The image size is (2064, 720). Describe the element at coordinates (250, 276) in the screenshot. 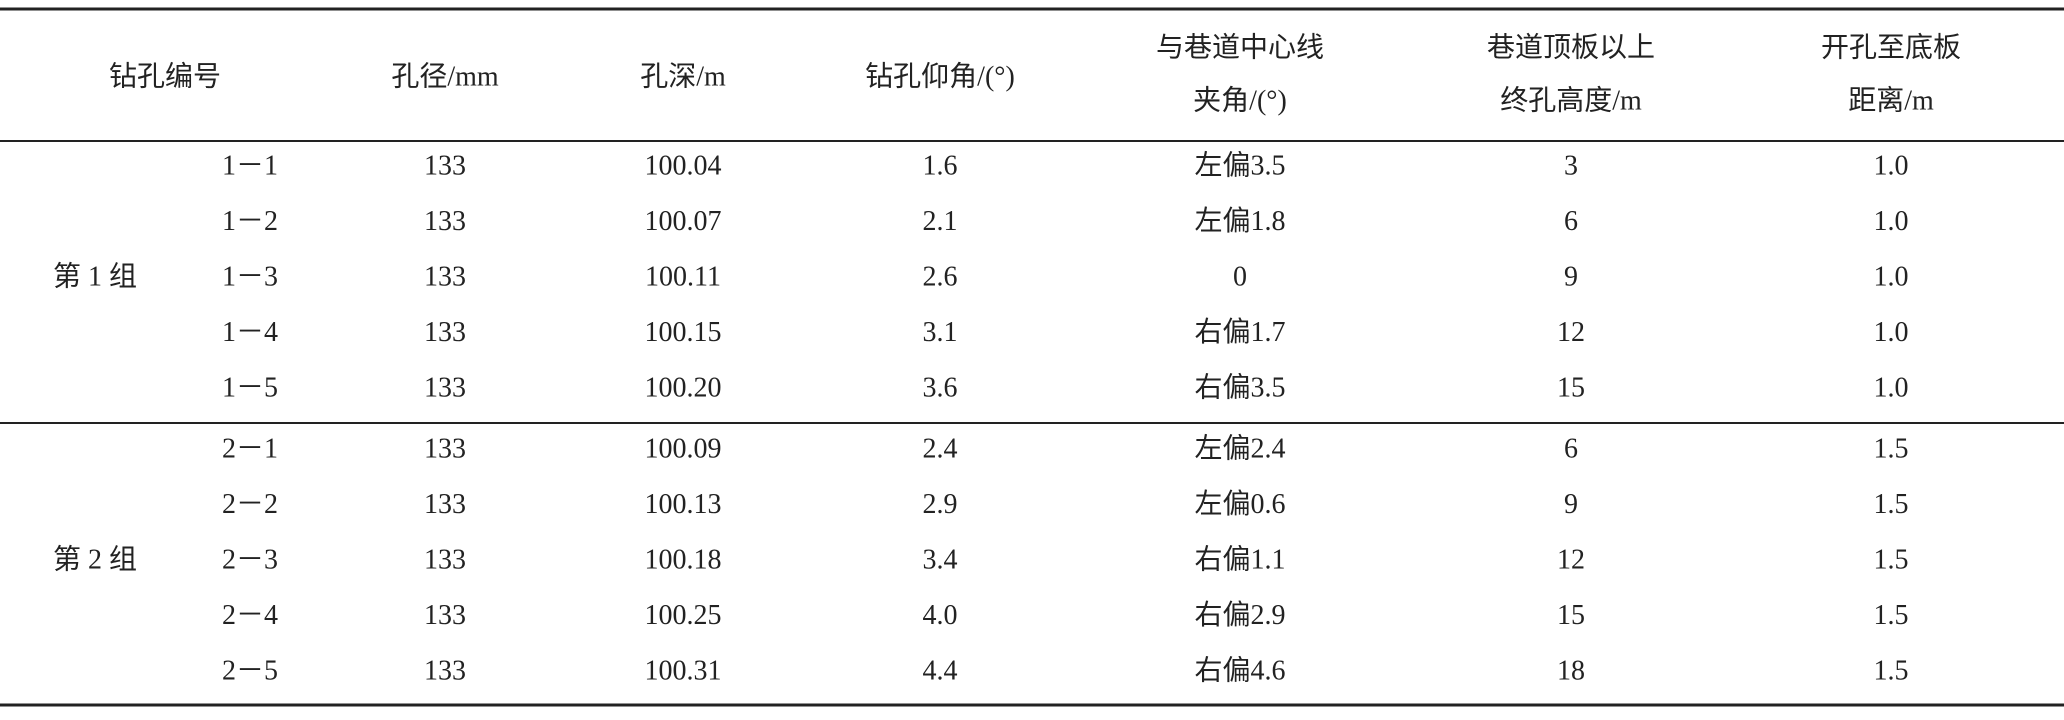

I see `cell: 1－3` at that location.